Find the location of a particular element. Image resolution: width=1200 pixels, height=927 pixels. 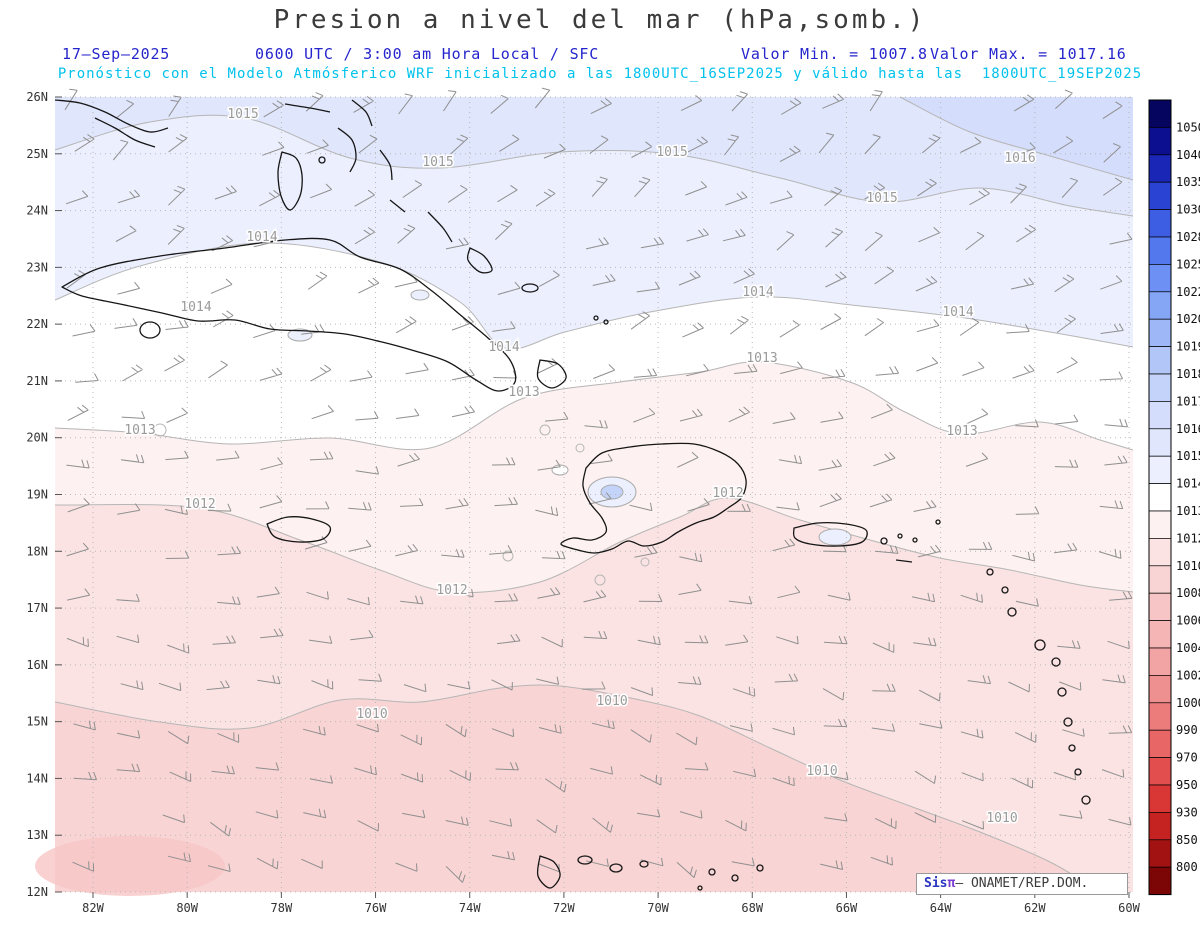

lon-label: 68W is located at coordinates (752, 908).